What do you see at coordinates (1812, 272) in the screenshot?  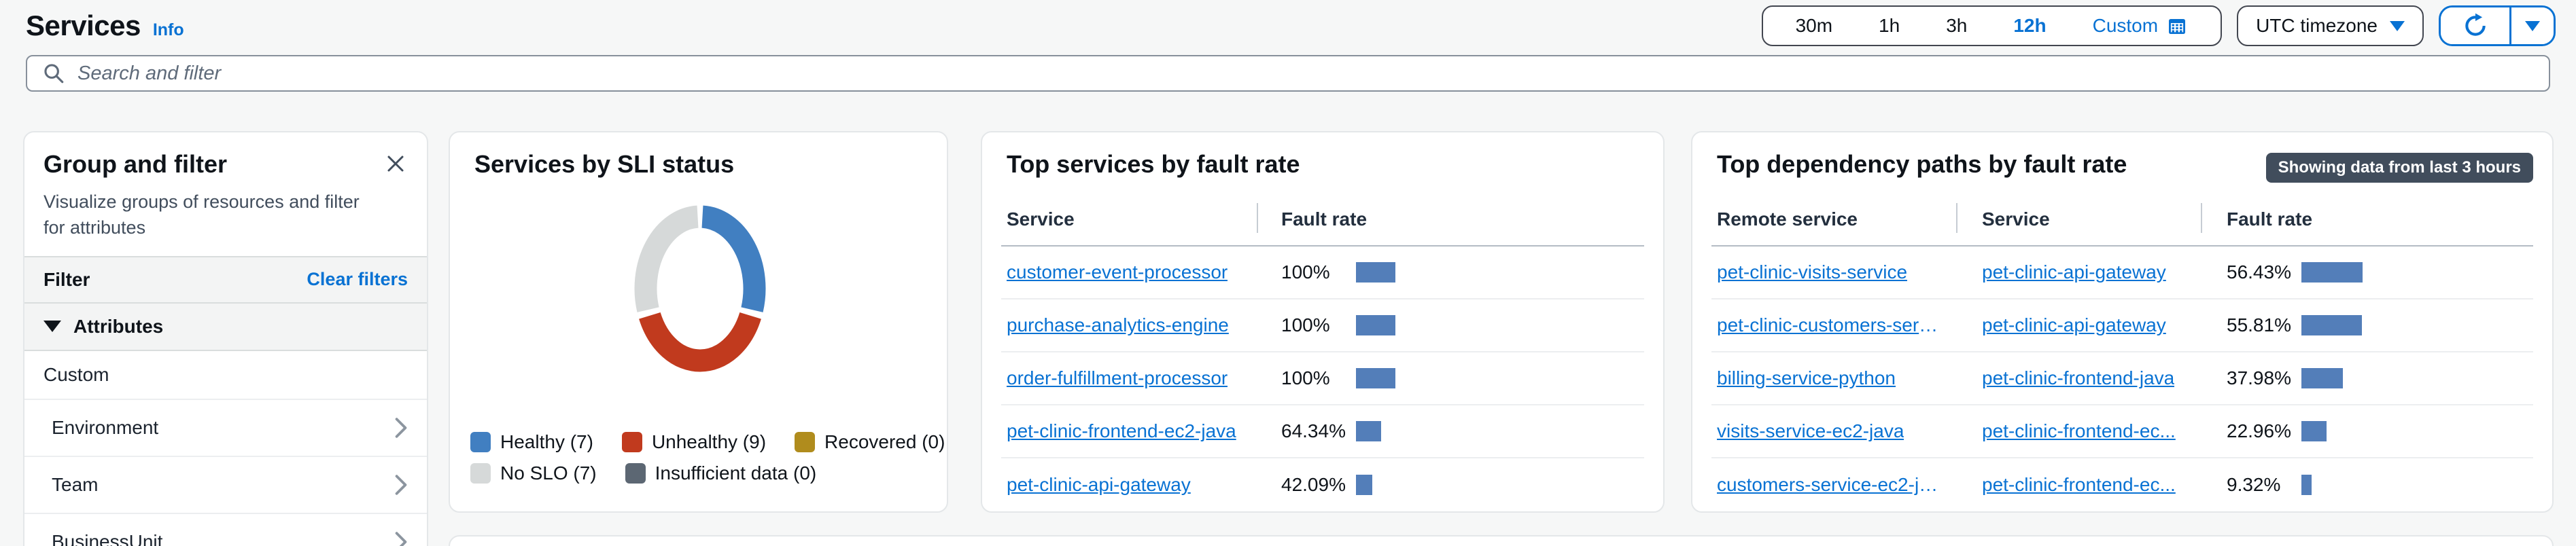 I see `service-link: pet-clinic-visits-service` at bounding box center [1812, 272].